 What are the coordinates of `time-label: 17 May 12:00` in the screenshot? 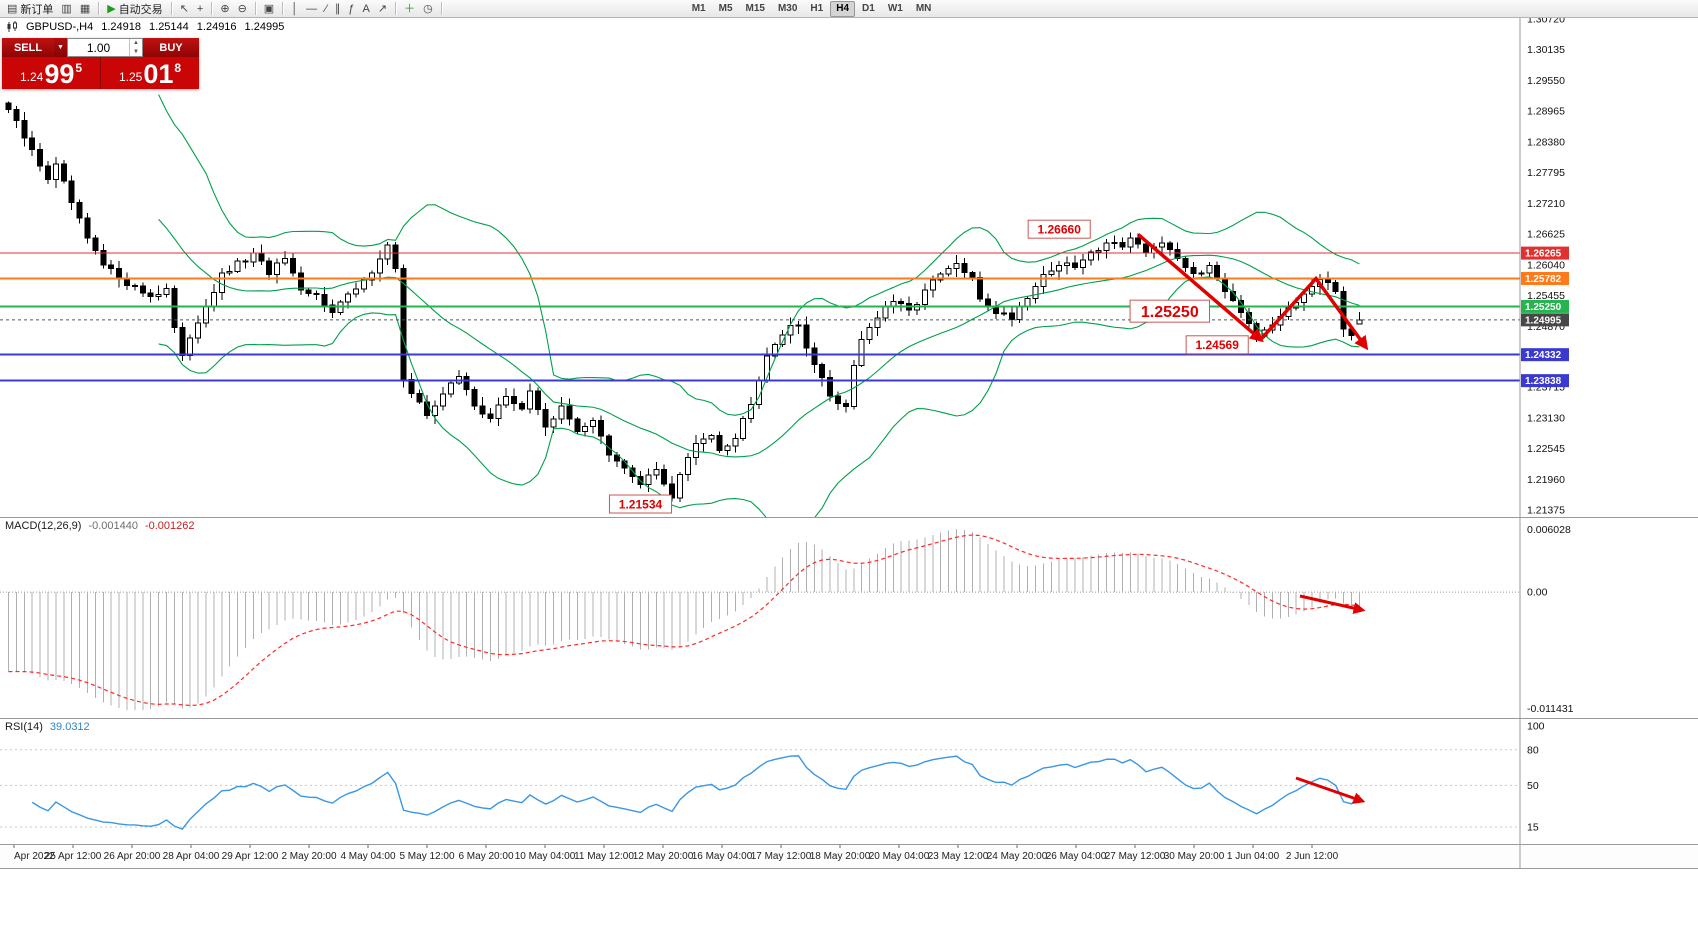 It's located at (781, 856).